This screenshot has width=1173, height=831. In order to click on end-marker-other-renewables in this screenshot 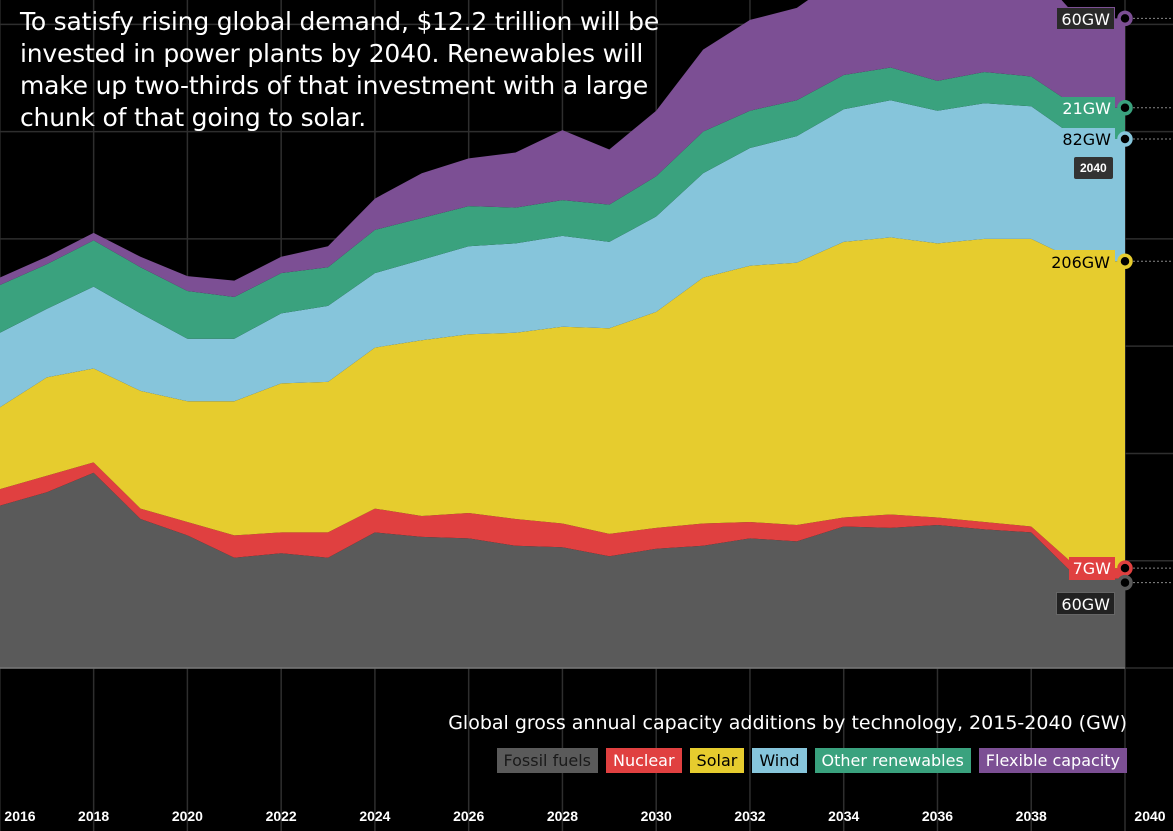, I will do `click(1145, 108)`.